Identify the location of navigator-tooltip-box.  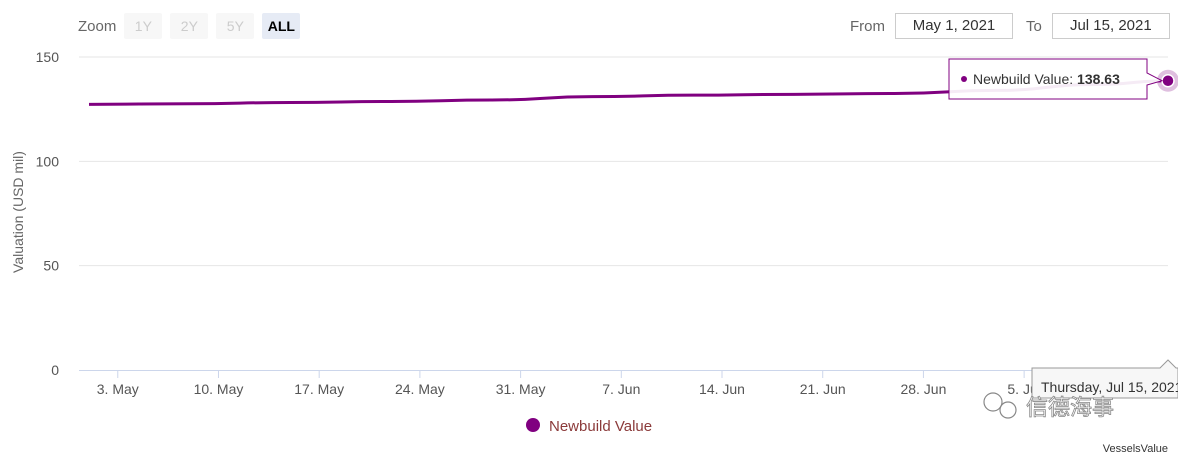
(1104, 379).